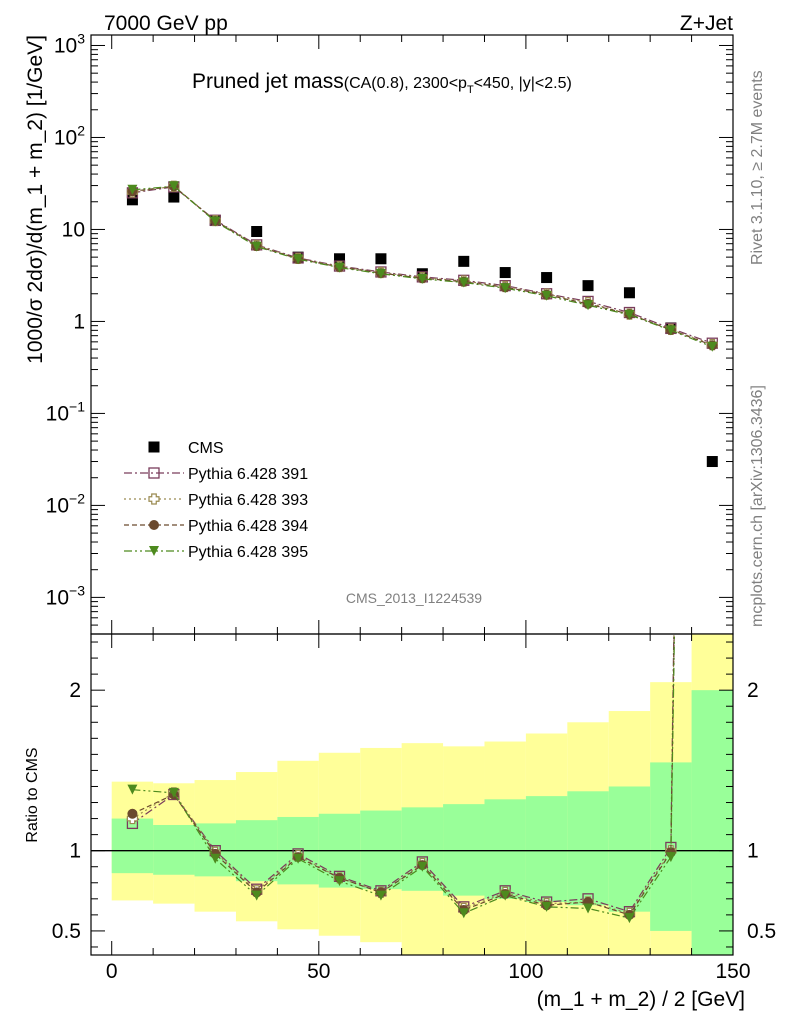 This screenshot has width=786, height=1024. Describe the element at coordinates (268, 81) in the screenshot. I see `plot-title-main: Pruned jet mass` at that location.